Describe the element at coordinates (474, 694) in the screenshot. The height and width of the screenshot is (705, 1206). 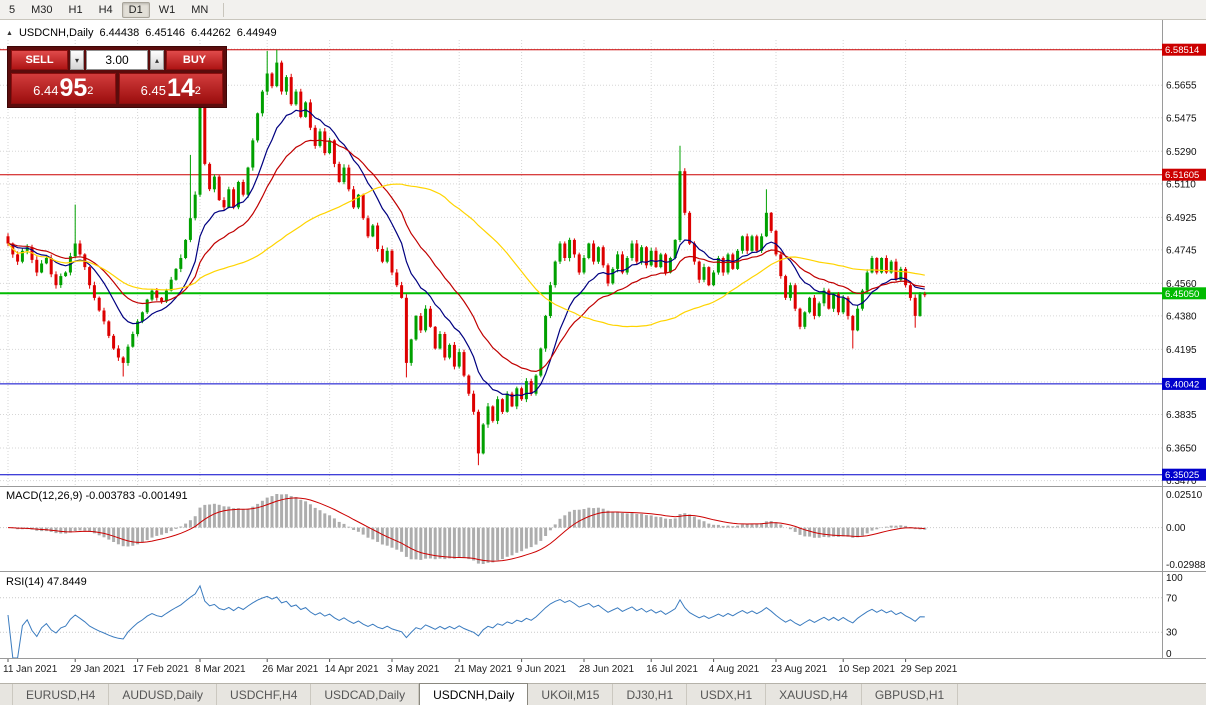
I see `tab-usdcnh-daily: USDCNH,Daily` at that location.